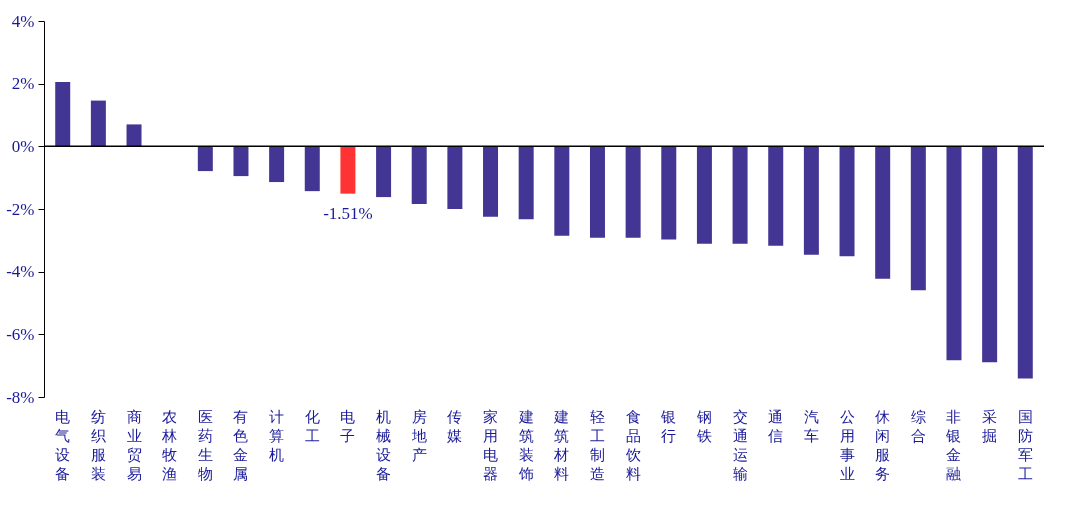 The width and height of the screenshot is (1087, 510). I want to click on x-tick-label: 交通运输, so click(740, 445).